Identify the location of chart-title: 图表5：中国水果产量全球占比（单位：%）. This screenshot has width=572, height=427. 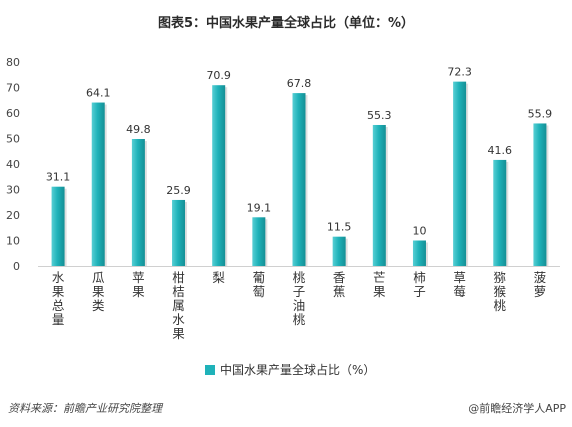
(286, 23).